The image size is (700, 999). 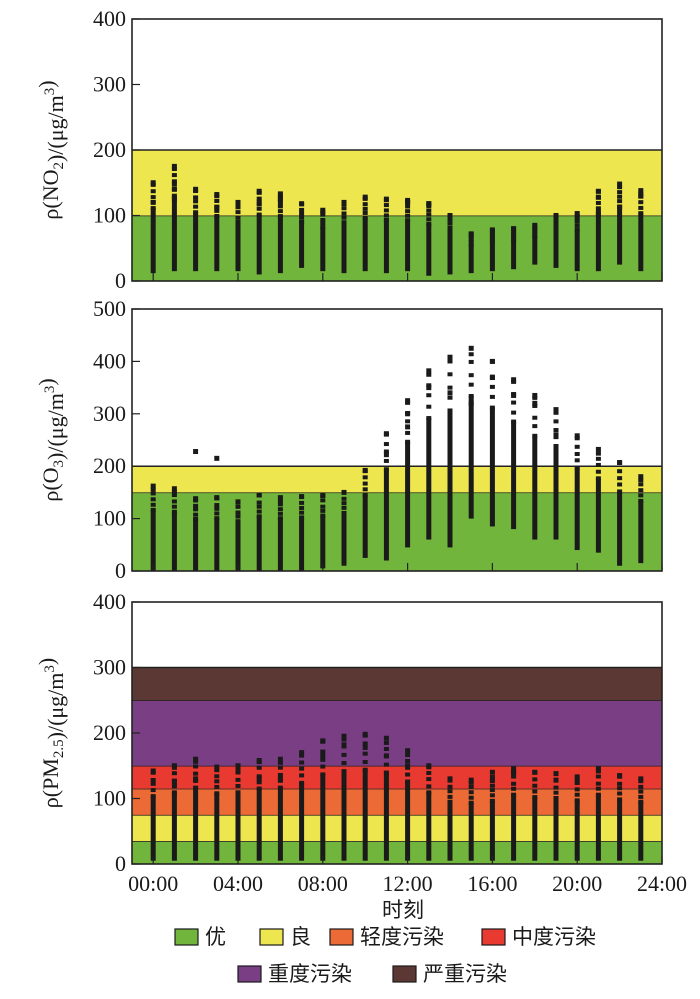 I want to click on band-severe, so click(x=397, y=684).